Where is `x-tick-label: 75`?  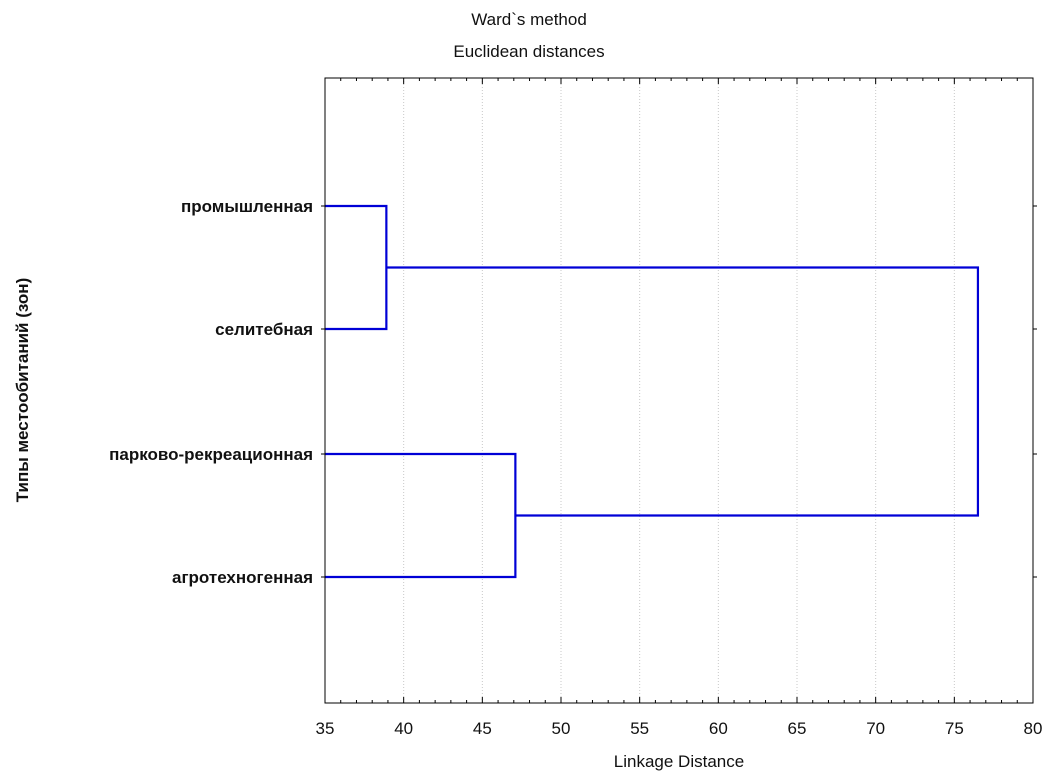 x-tick-label: 75 is located at coordinates (954, 728).